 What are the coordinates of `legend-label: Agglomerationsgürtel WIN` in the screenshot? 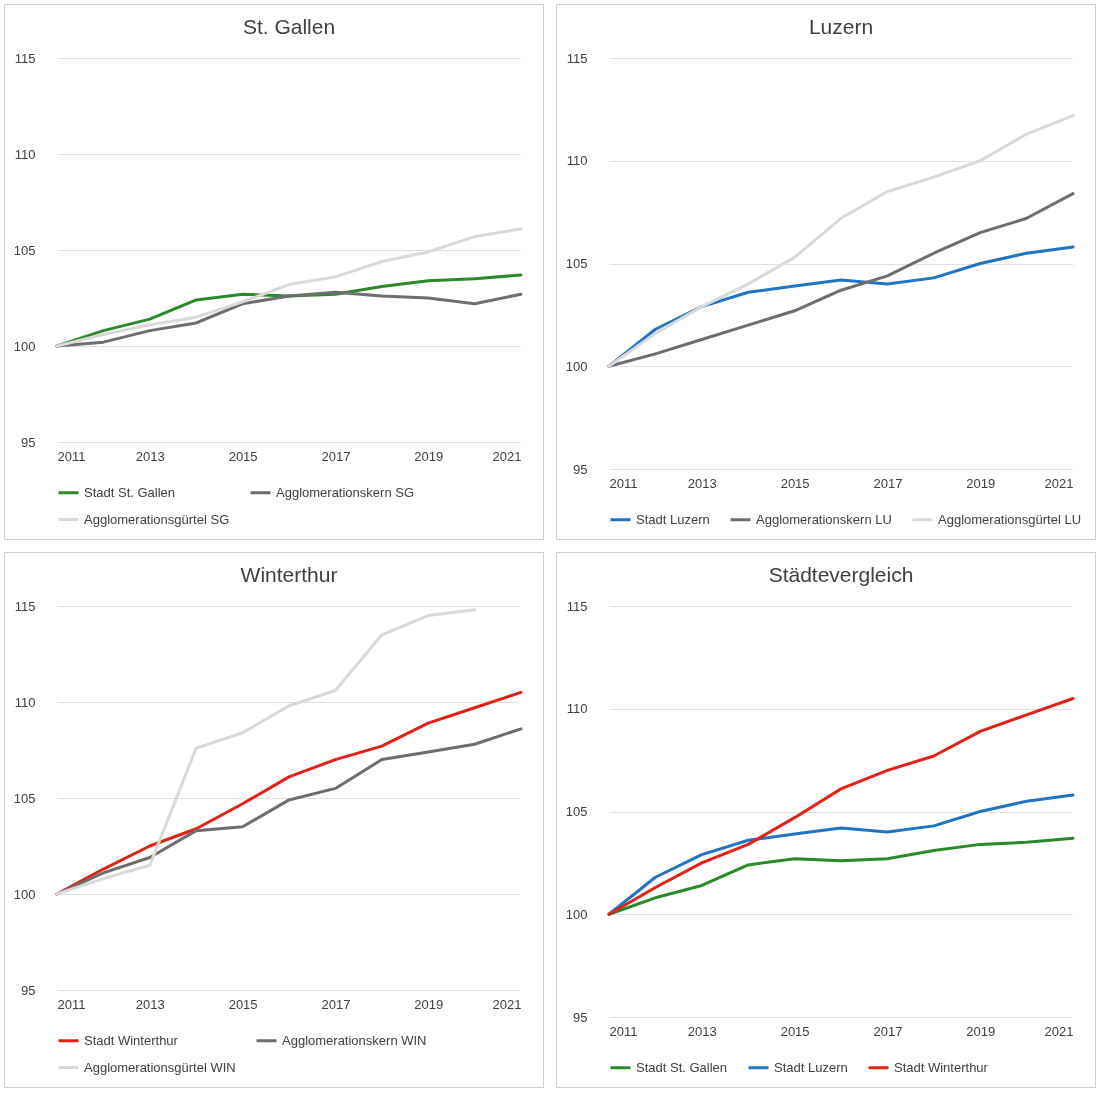 It's located at (160, 1067).